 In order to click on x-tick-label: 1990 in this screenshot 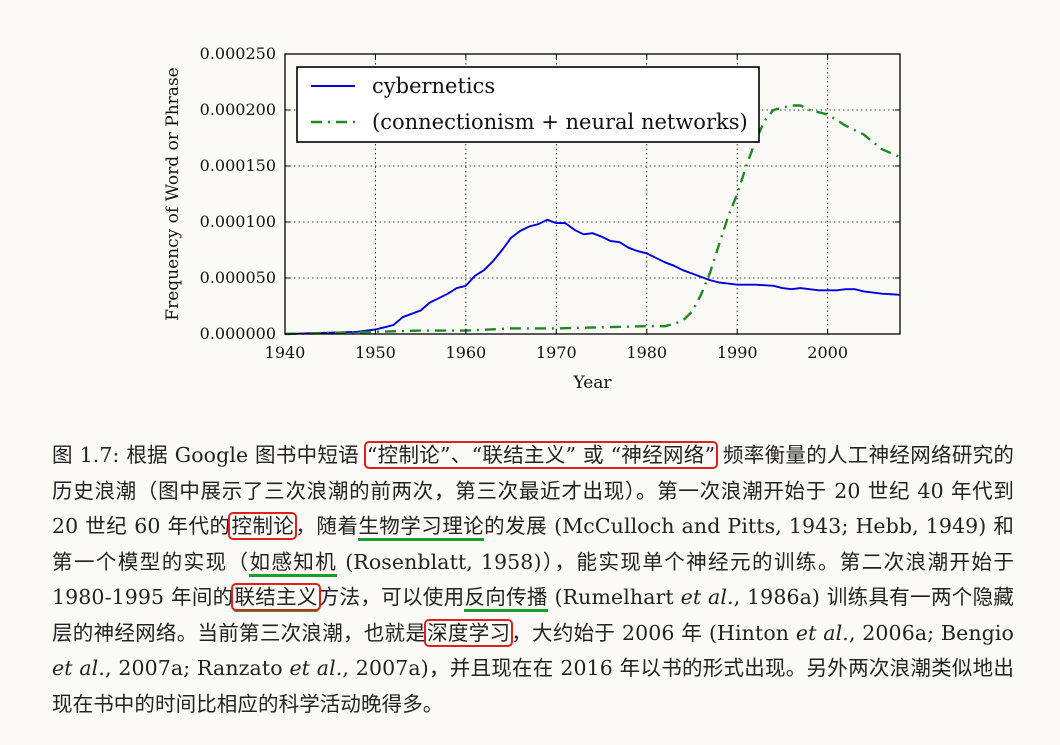, I will do `click(737, 352)`.